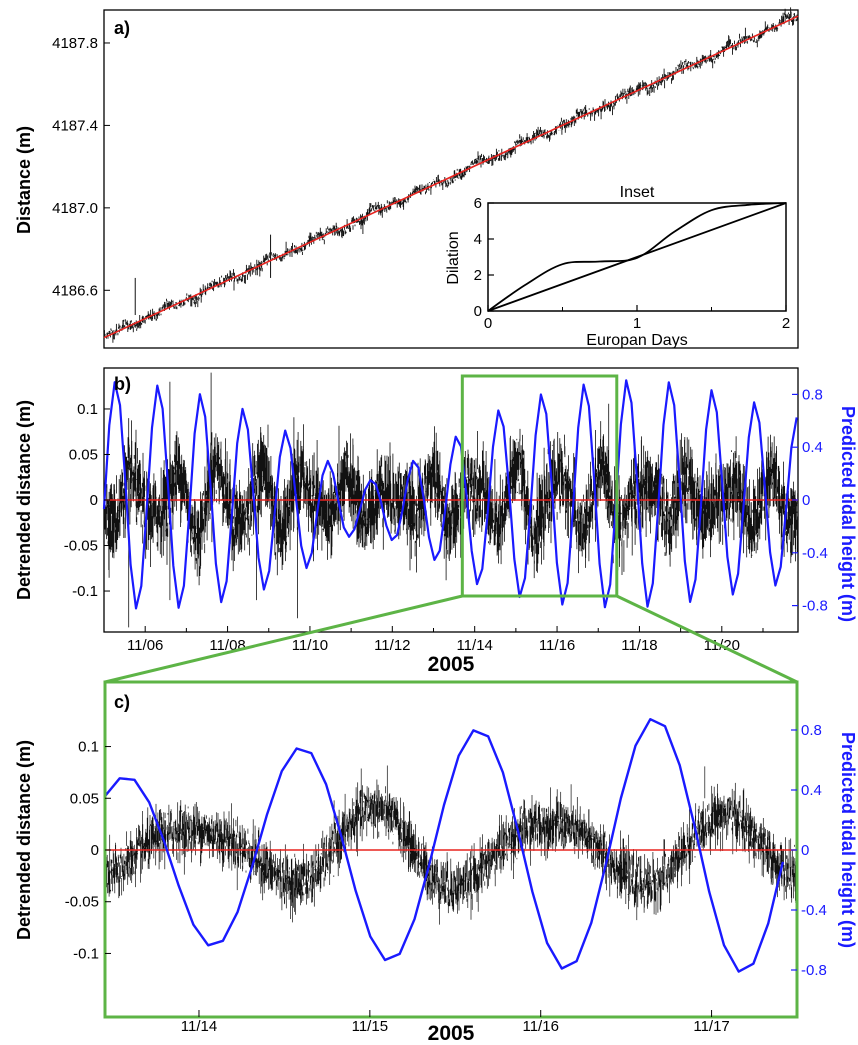  Describe the element at coordinates (557, 645) in the screenshot. I see `panel-b-x-tick-label: 11/16` at that location.